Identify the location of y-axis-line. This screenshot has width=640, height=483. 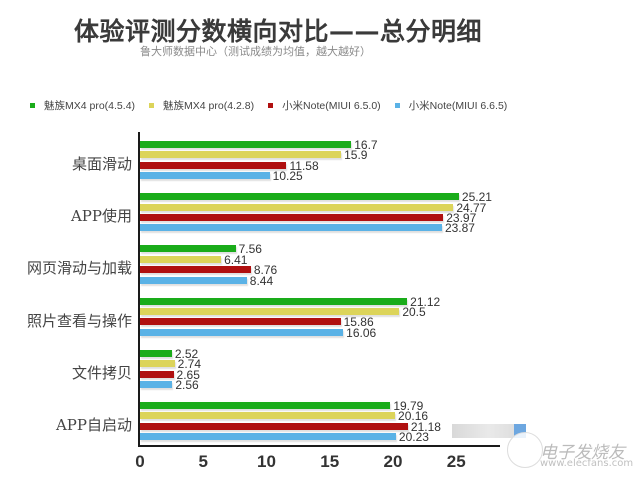
(139, 289).